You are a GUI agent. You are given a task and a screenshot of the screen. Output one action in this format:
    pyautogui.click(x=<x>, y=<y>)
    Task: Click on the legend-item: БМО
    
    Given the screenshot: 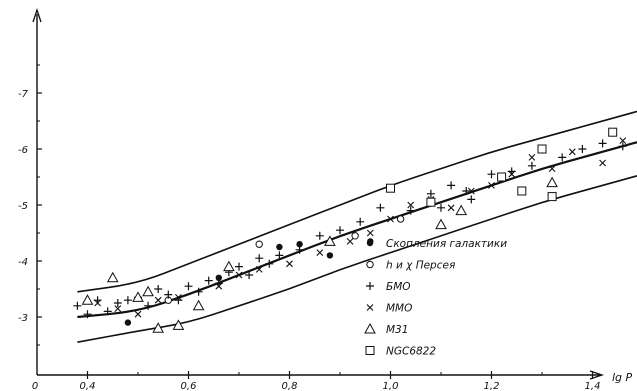 What is the action you would take?
    pyautogui.click(x=388, y=287)
    